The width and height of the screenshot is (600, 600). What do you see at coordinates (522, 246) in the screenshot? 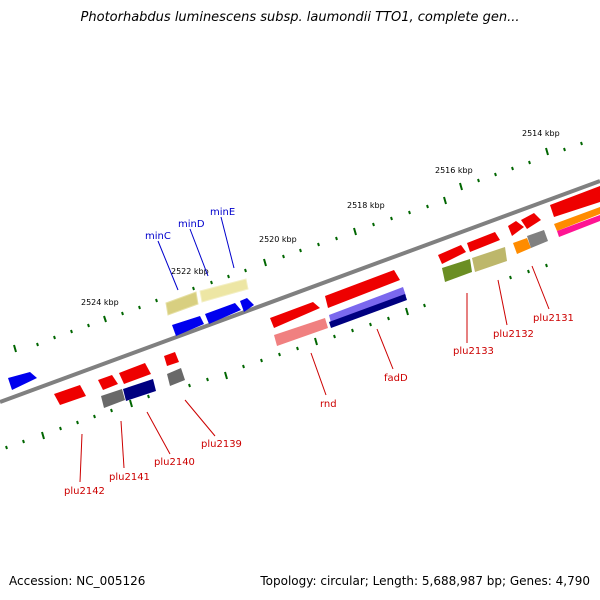
I see `gene-plu2131-orange` at bounding box center [522, 246].